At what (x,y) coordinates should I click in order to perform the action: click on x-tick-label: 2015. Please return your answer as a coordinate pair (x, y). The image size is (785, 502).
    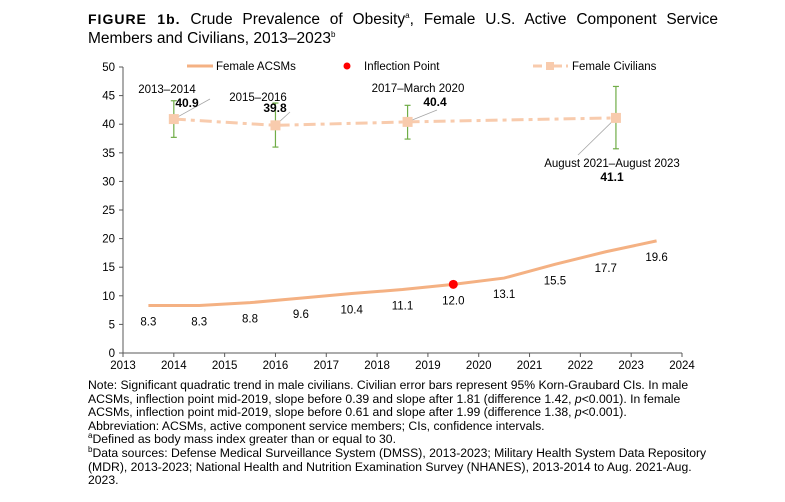
    Looking at the image, I should click on (225, 366).